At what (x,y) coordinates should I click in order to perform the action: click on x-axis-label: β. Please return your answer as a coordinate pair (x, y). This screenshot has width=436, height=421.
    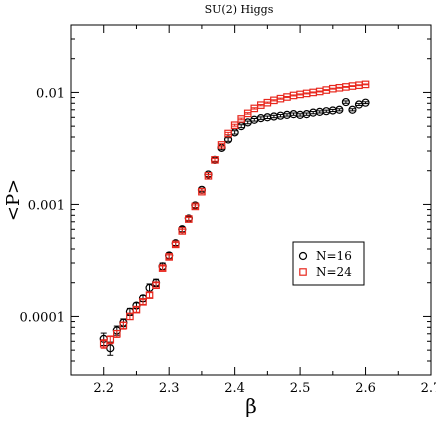
    Looking at the image, I should click on (251, 406).